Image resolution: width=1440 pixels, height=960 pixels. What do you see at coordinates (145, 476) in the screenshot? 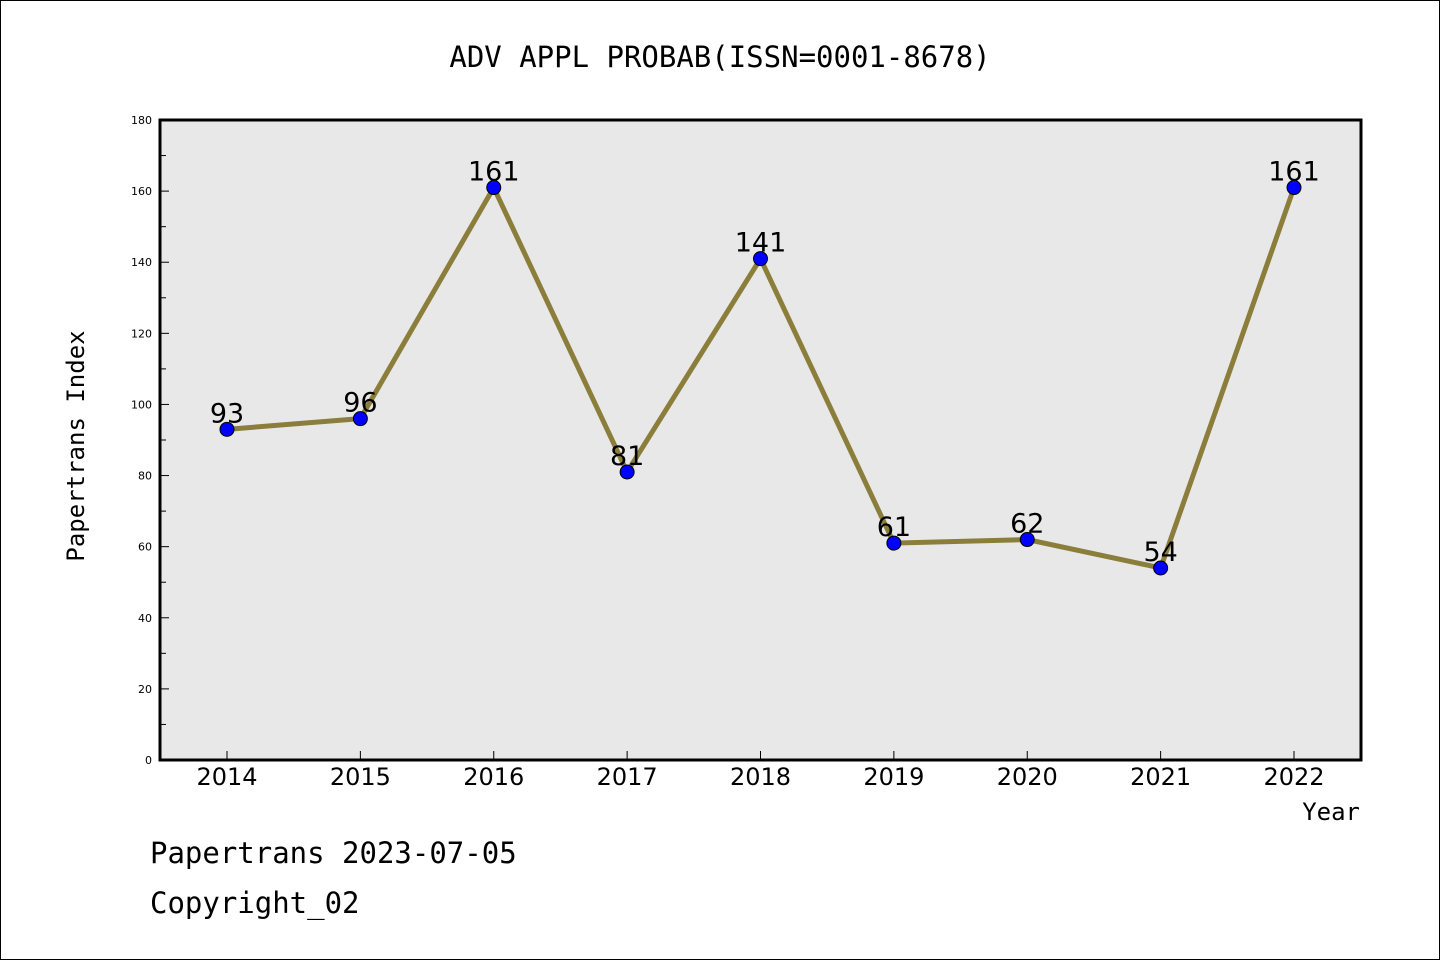
I see `y-tick-label: 80` at bounding box center [145, 476].